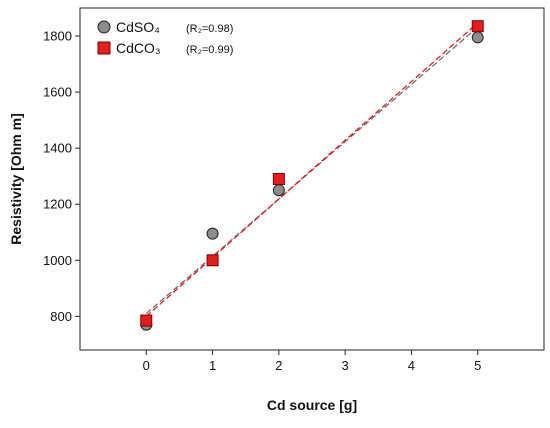 This screenshot has height=428, width=550. What do you see at coordinates (165, 37) in the screenshot?
I see `legend: CdSO₄ (R₂=0.98) CdCO₃ (R₂=0.99)` at bounding box center [165, 37].